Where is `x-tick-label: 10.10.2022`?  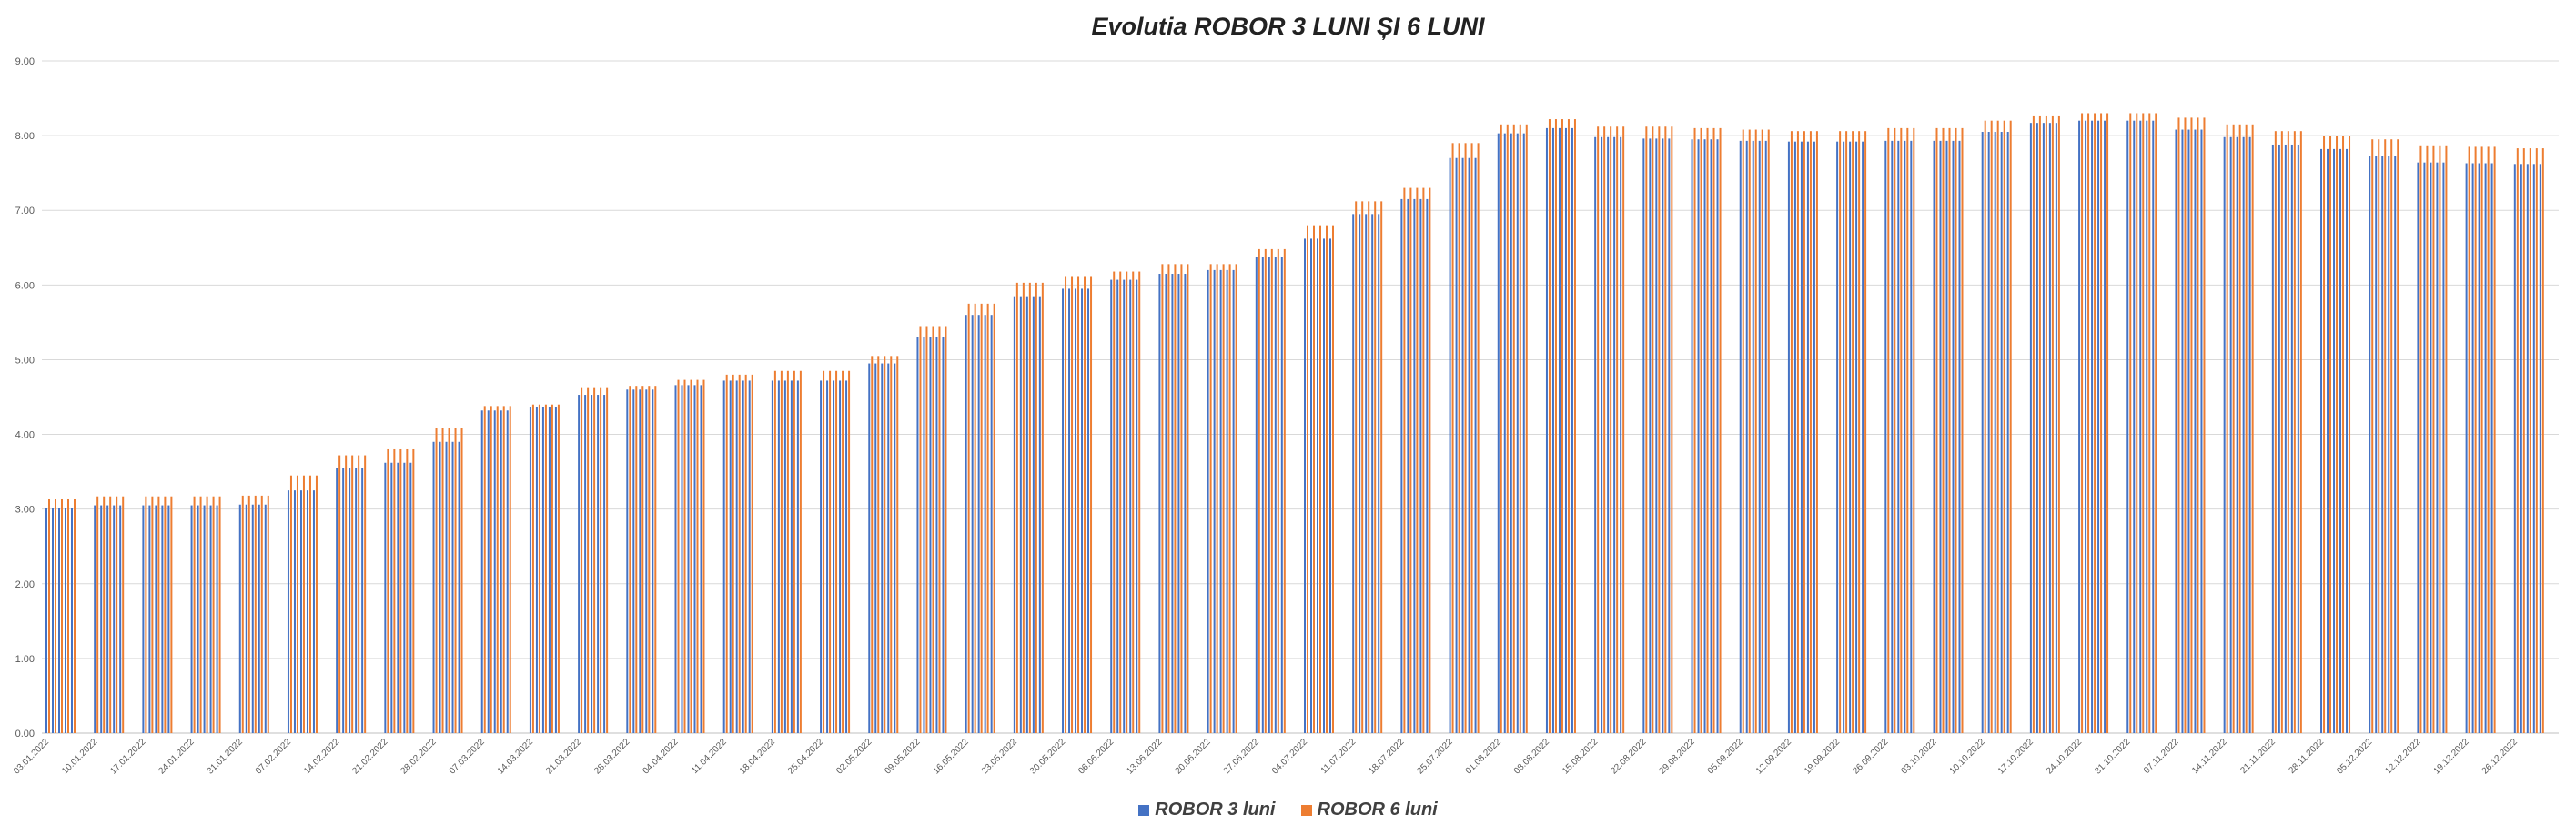
x-tick-label: 10.10.2022 is located at coordinates (1967, 756).